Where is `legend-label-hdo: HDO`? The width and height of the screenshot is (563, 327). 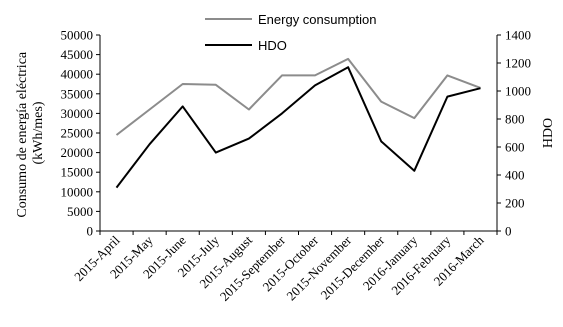
legend-label-hdo: HDO is located at coordinates (272, 45).